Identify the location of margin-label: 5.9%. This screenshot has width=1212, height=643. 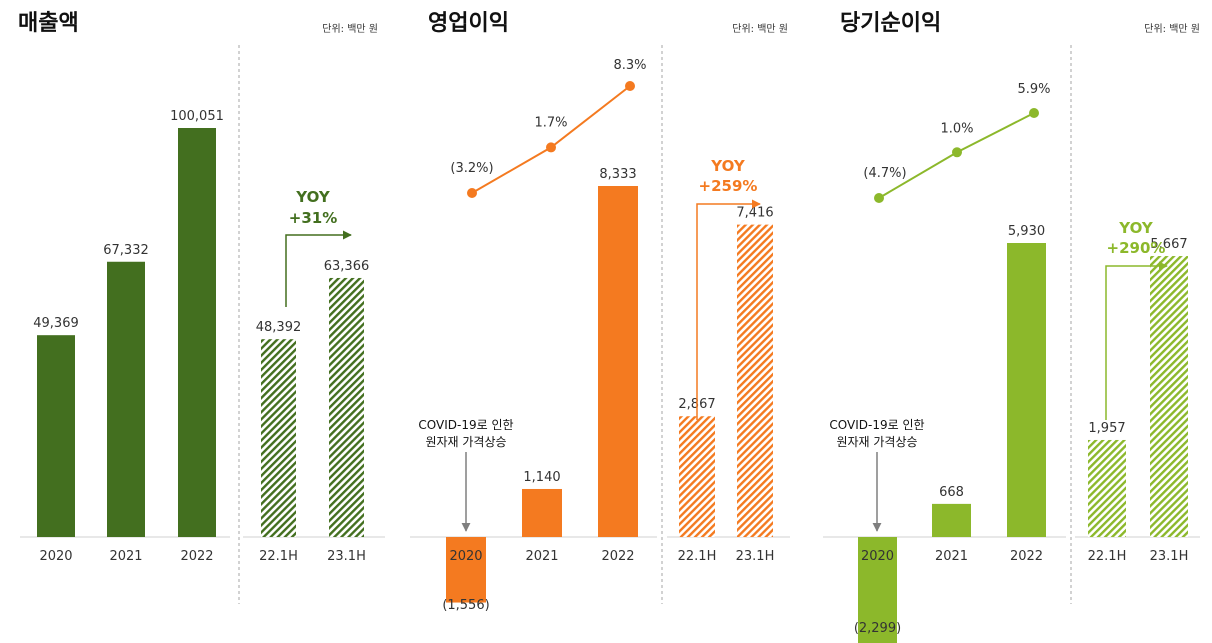
(1033, 89).